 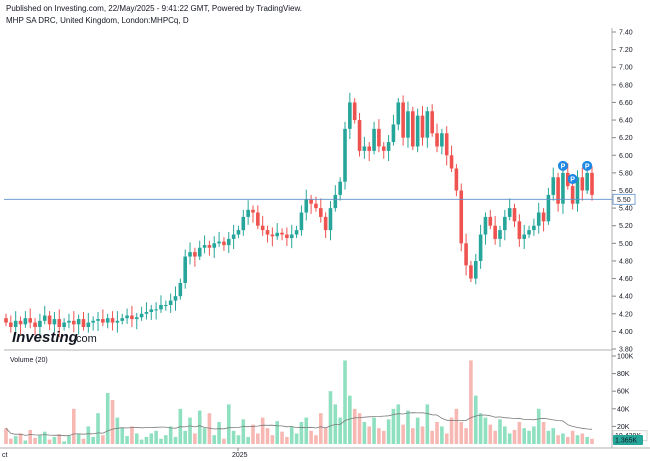 What do you see at coordinates (29, 360) in the screenshot?
I see `volume-title: Volume (20)` at bounding box center [29, 360].